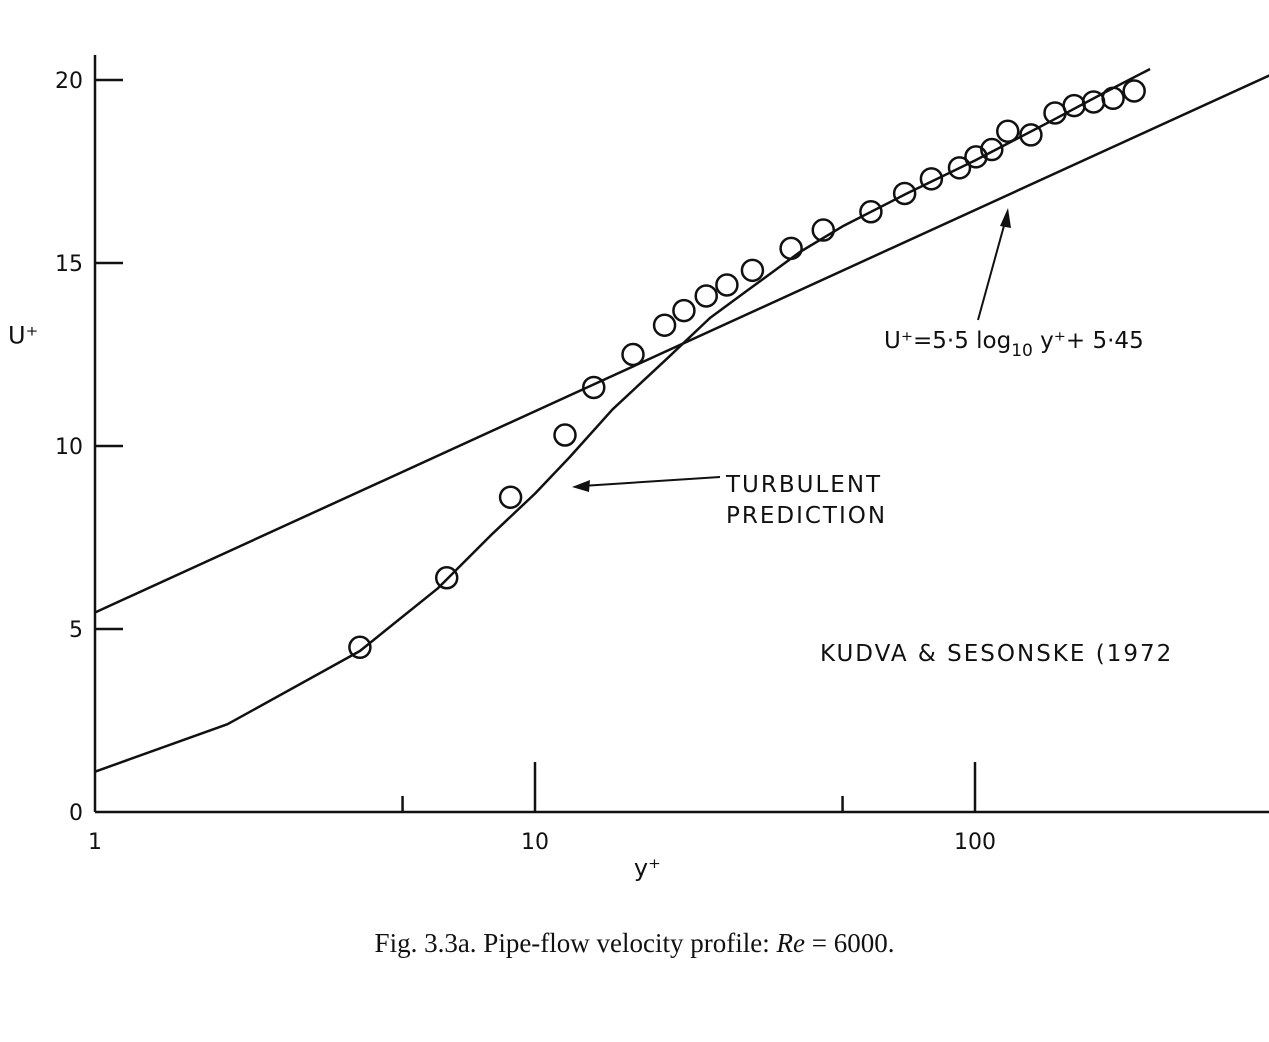 This screenshot has width=1269, height=1042. What do you see at coordinates (806, 516) in the screenshot?
I see `turbulent-label-line2: PREDICTION` at bounding box center [806, 516].